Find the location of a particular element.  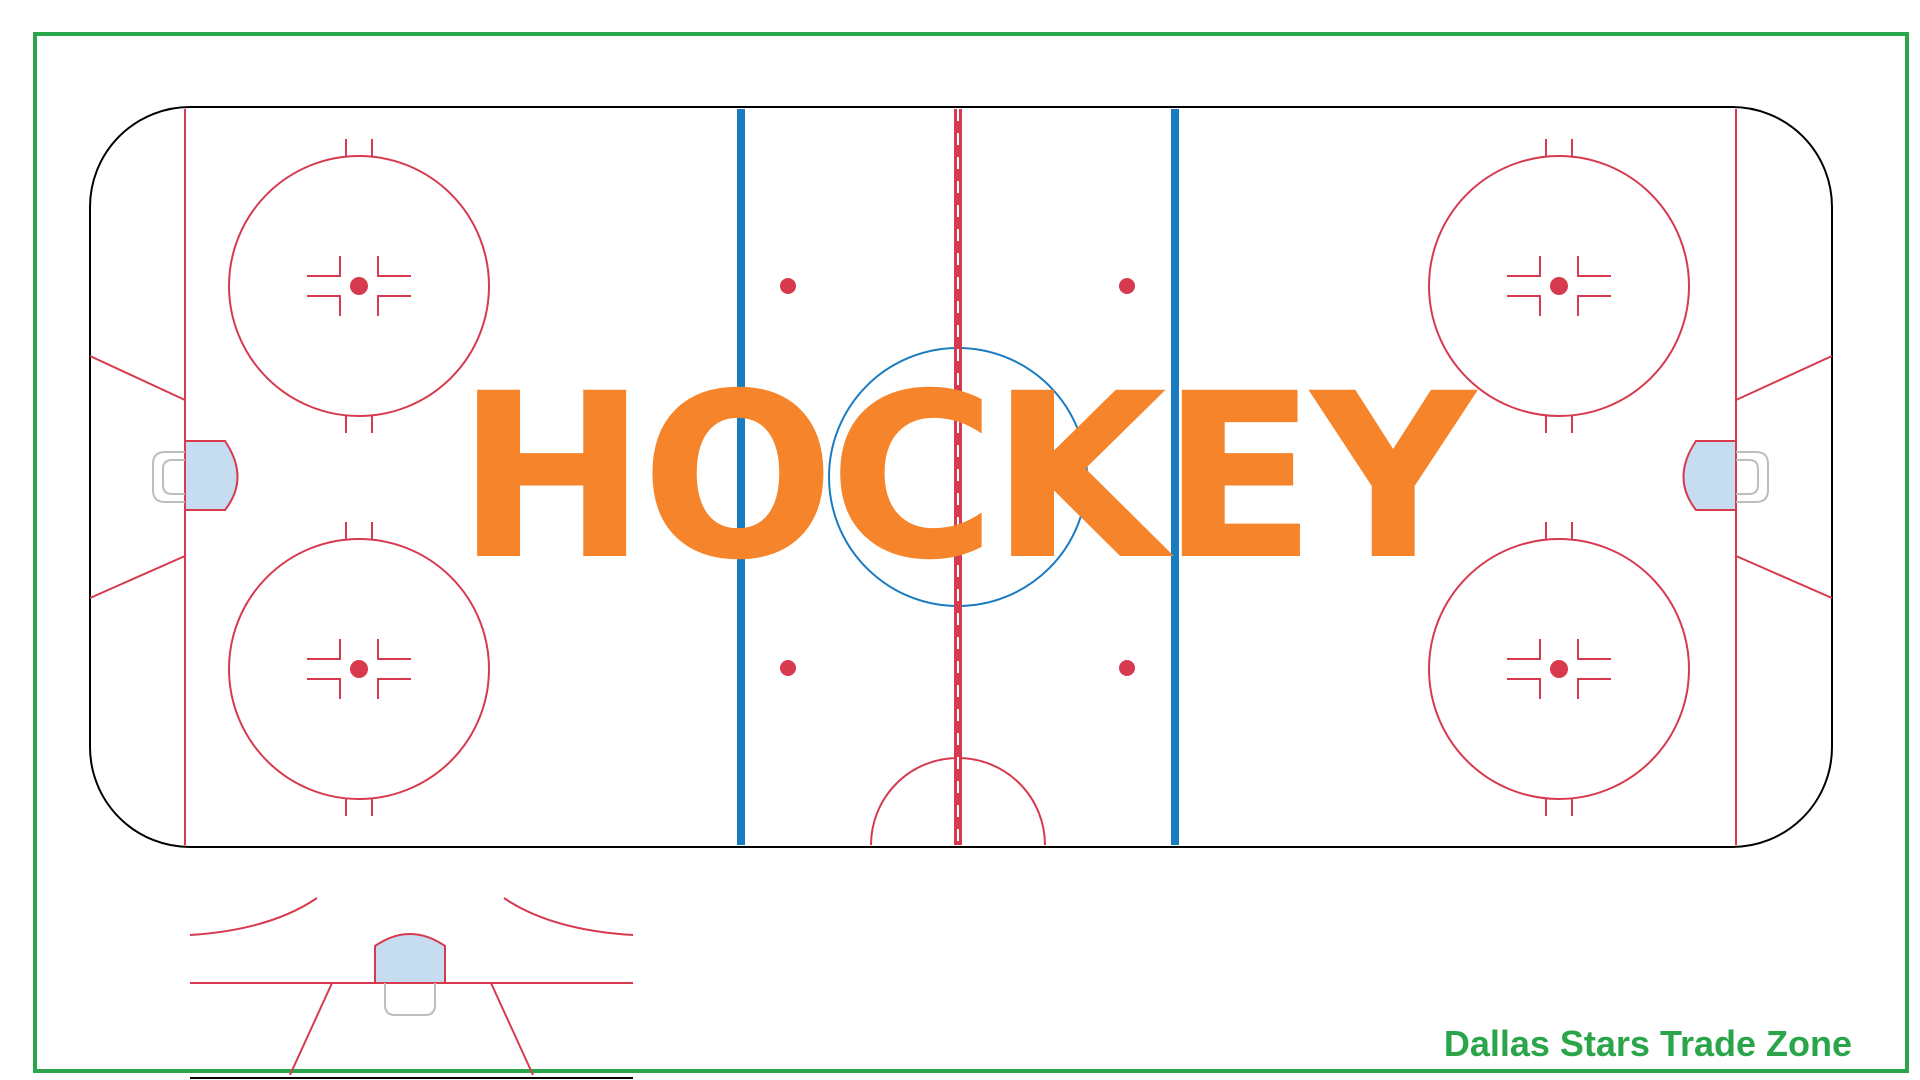

faceoff-circle-top-right is located at coordinates (1559, 286).